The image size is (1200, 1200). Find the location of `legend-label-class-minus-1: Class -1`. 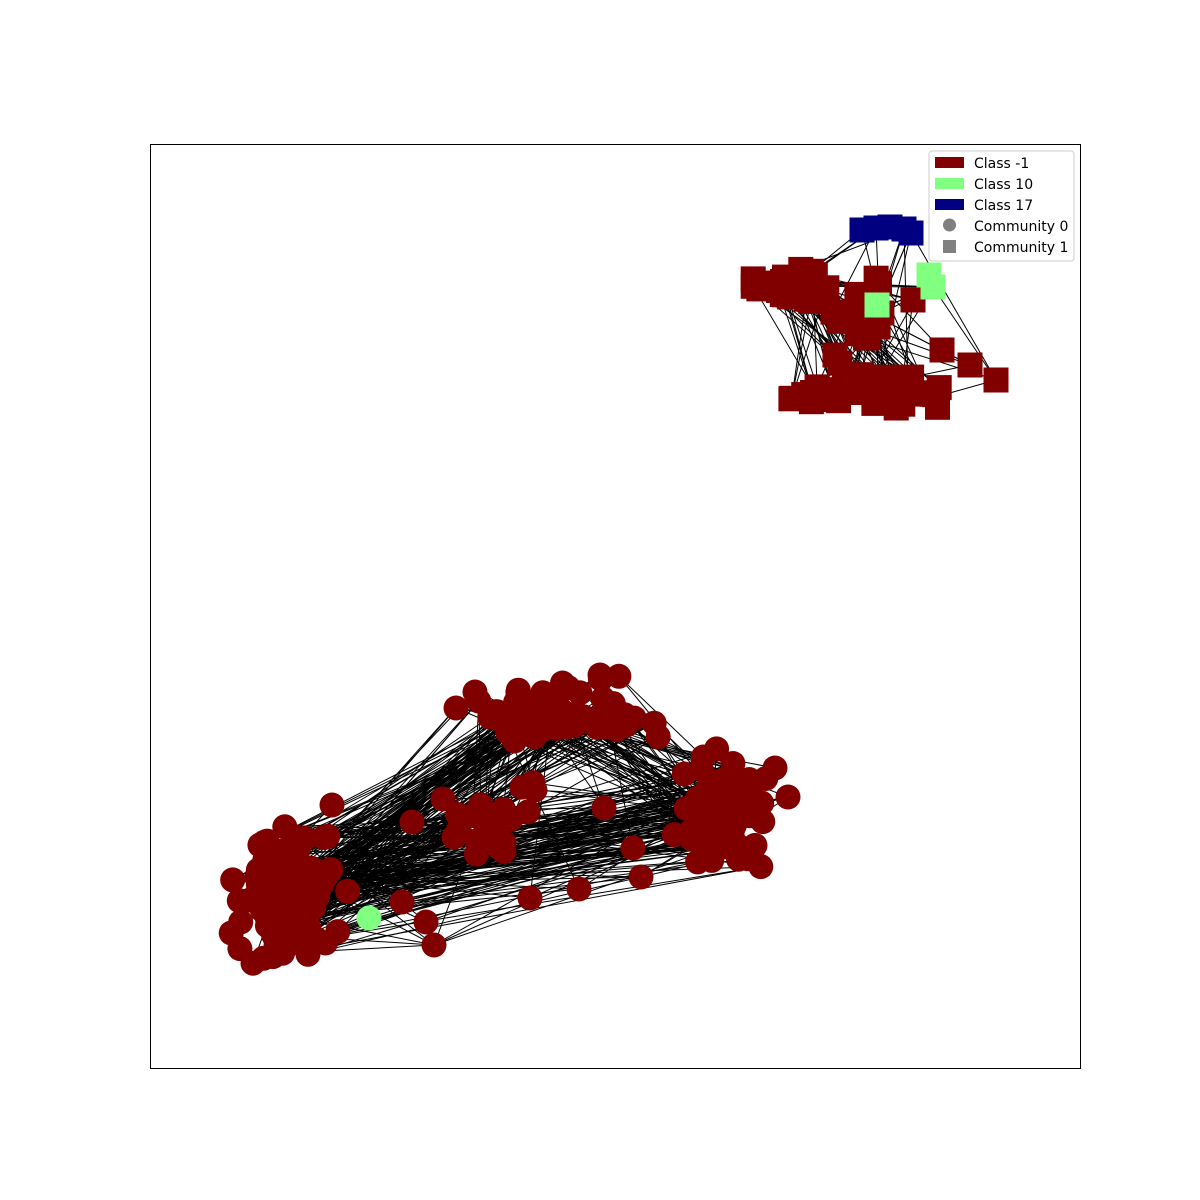

legend-label-class-minus-1: Class -1 is located at coordinates (1001, 164).